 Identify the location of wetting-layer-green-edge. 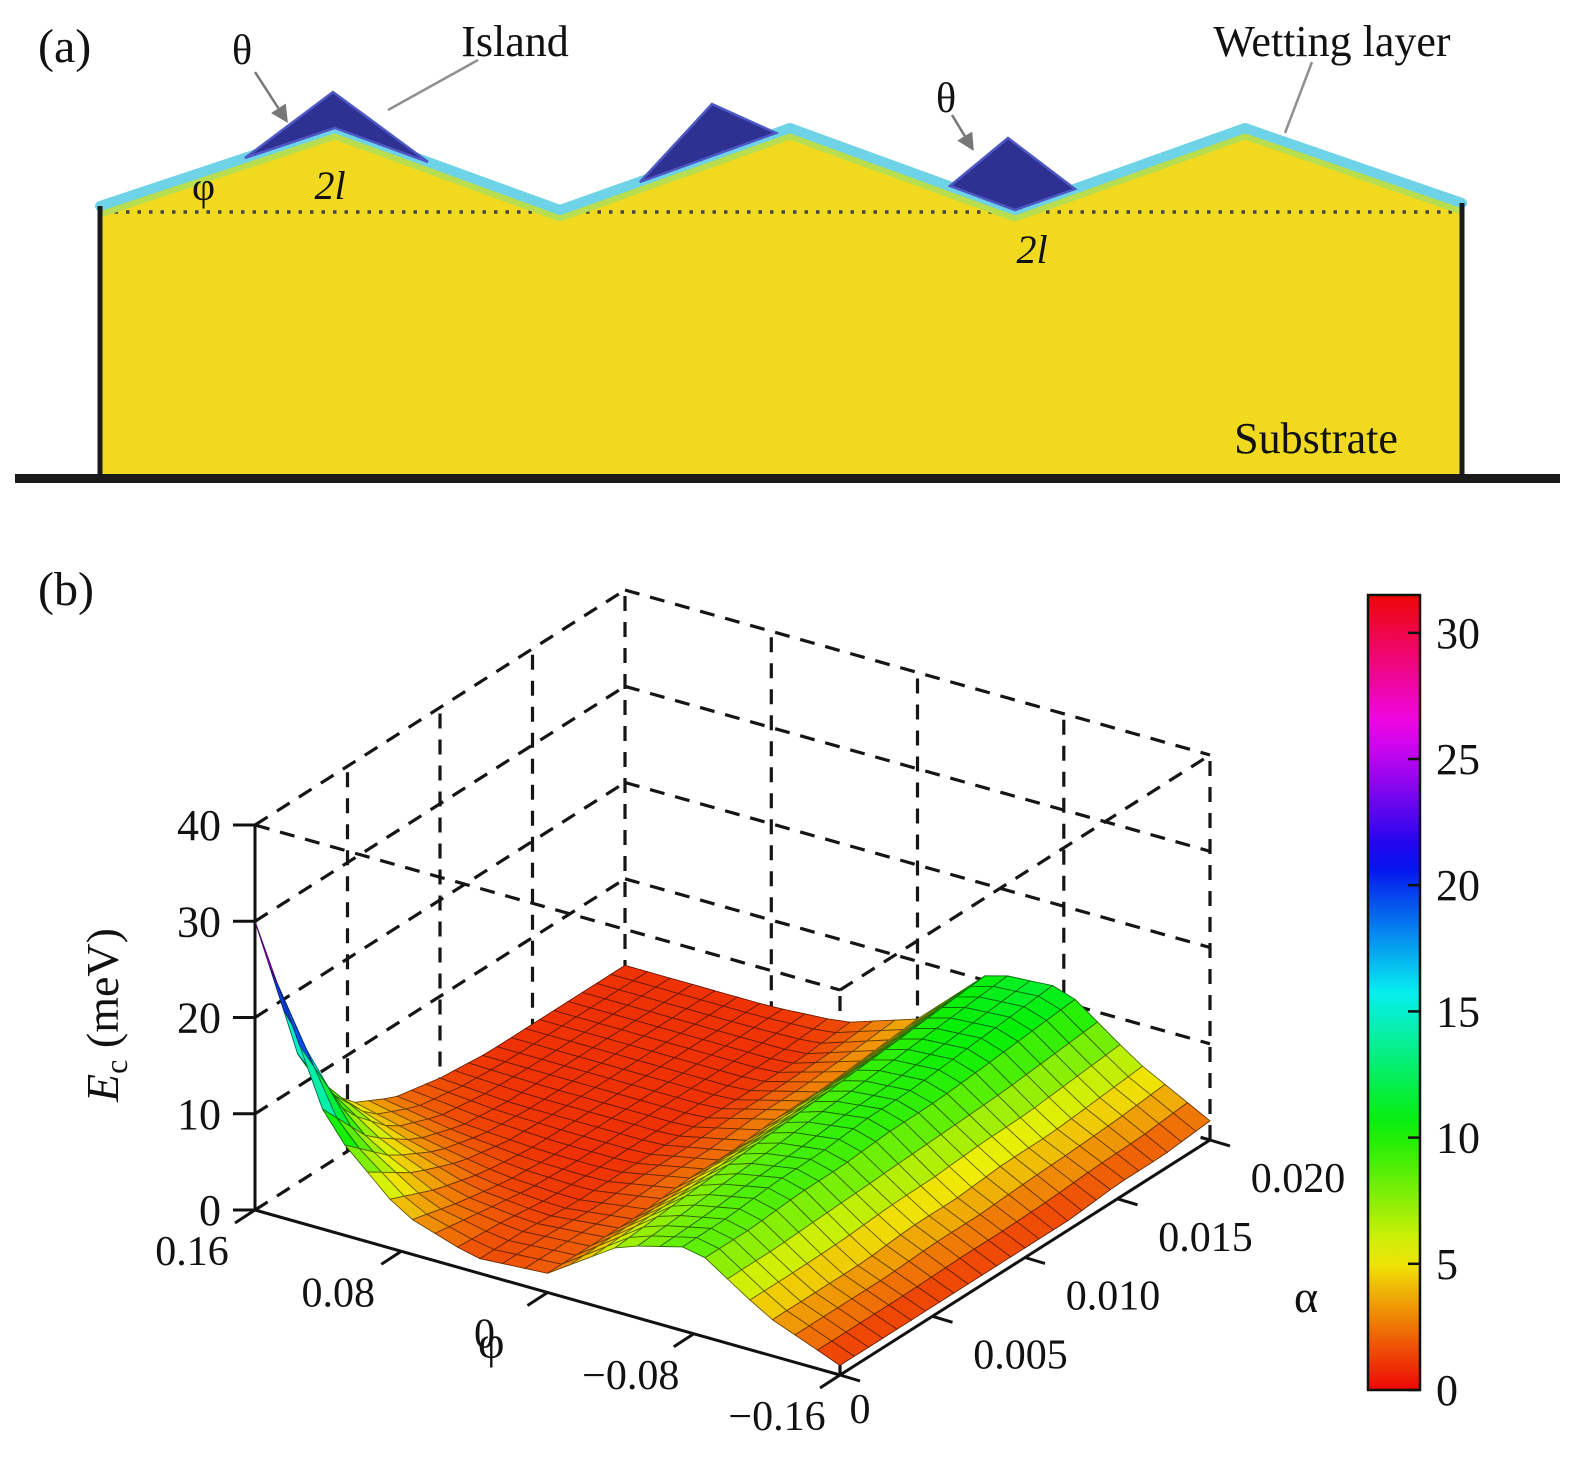
(781, 176).